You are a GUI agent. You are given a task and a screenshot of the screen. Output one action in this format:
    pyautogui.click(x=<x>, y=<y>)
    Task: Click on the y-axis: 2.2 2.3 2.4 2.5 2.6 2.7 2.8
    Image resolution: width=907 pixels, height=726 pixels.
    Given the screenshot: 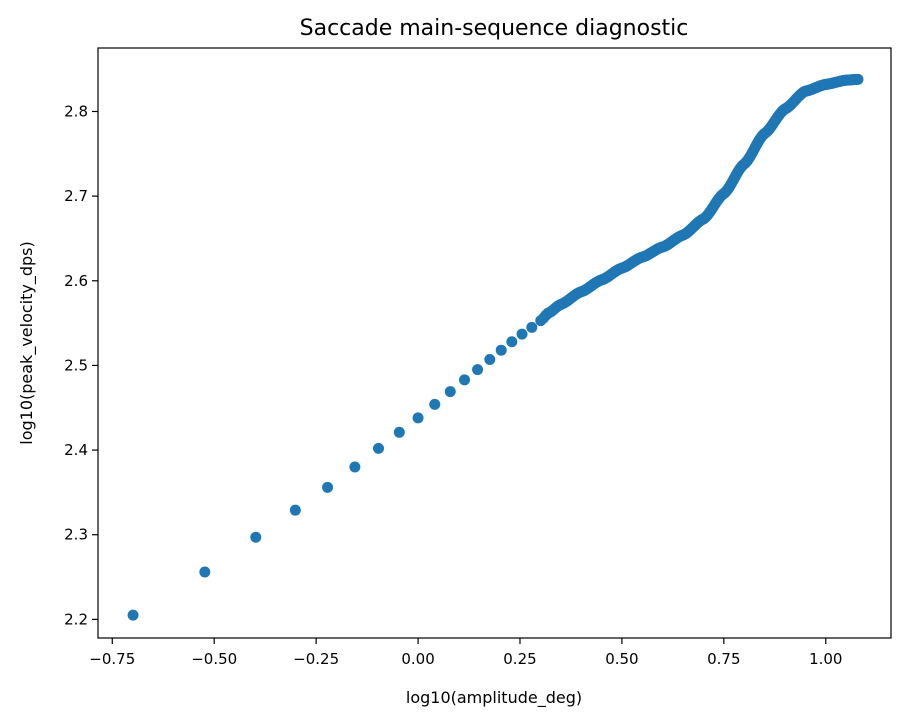 What is the action you would take?
    pyautogui.click(x=81, y=365)
    